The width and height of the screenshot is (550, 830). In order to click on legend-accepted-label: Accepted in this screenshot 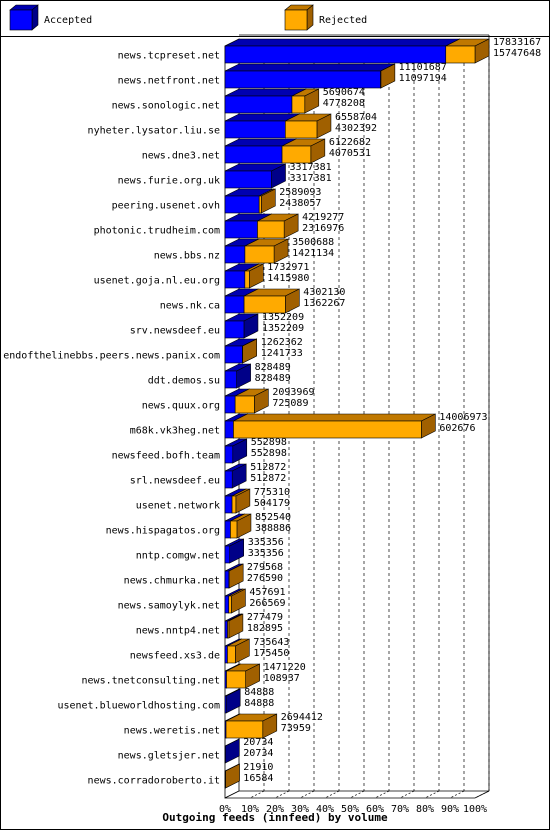, I will do `click(68, 20)`.